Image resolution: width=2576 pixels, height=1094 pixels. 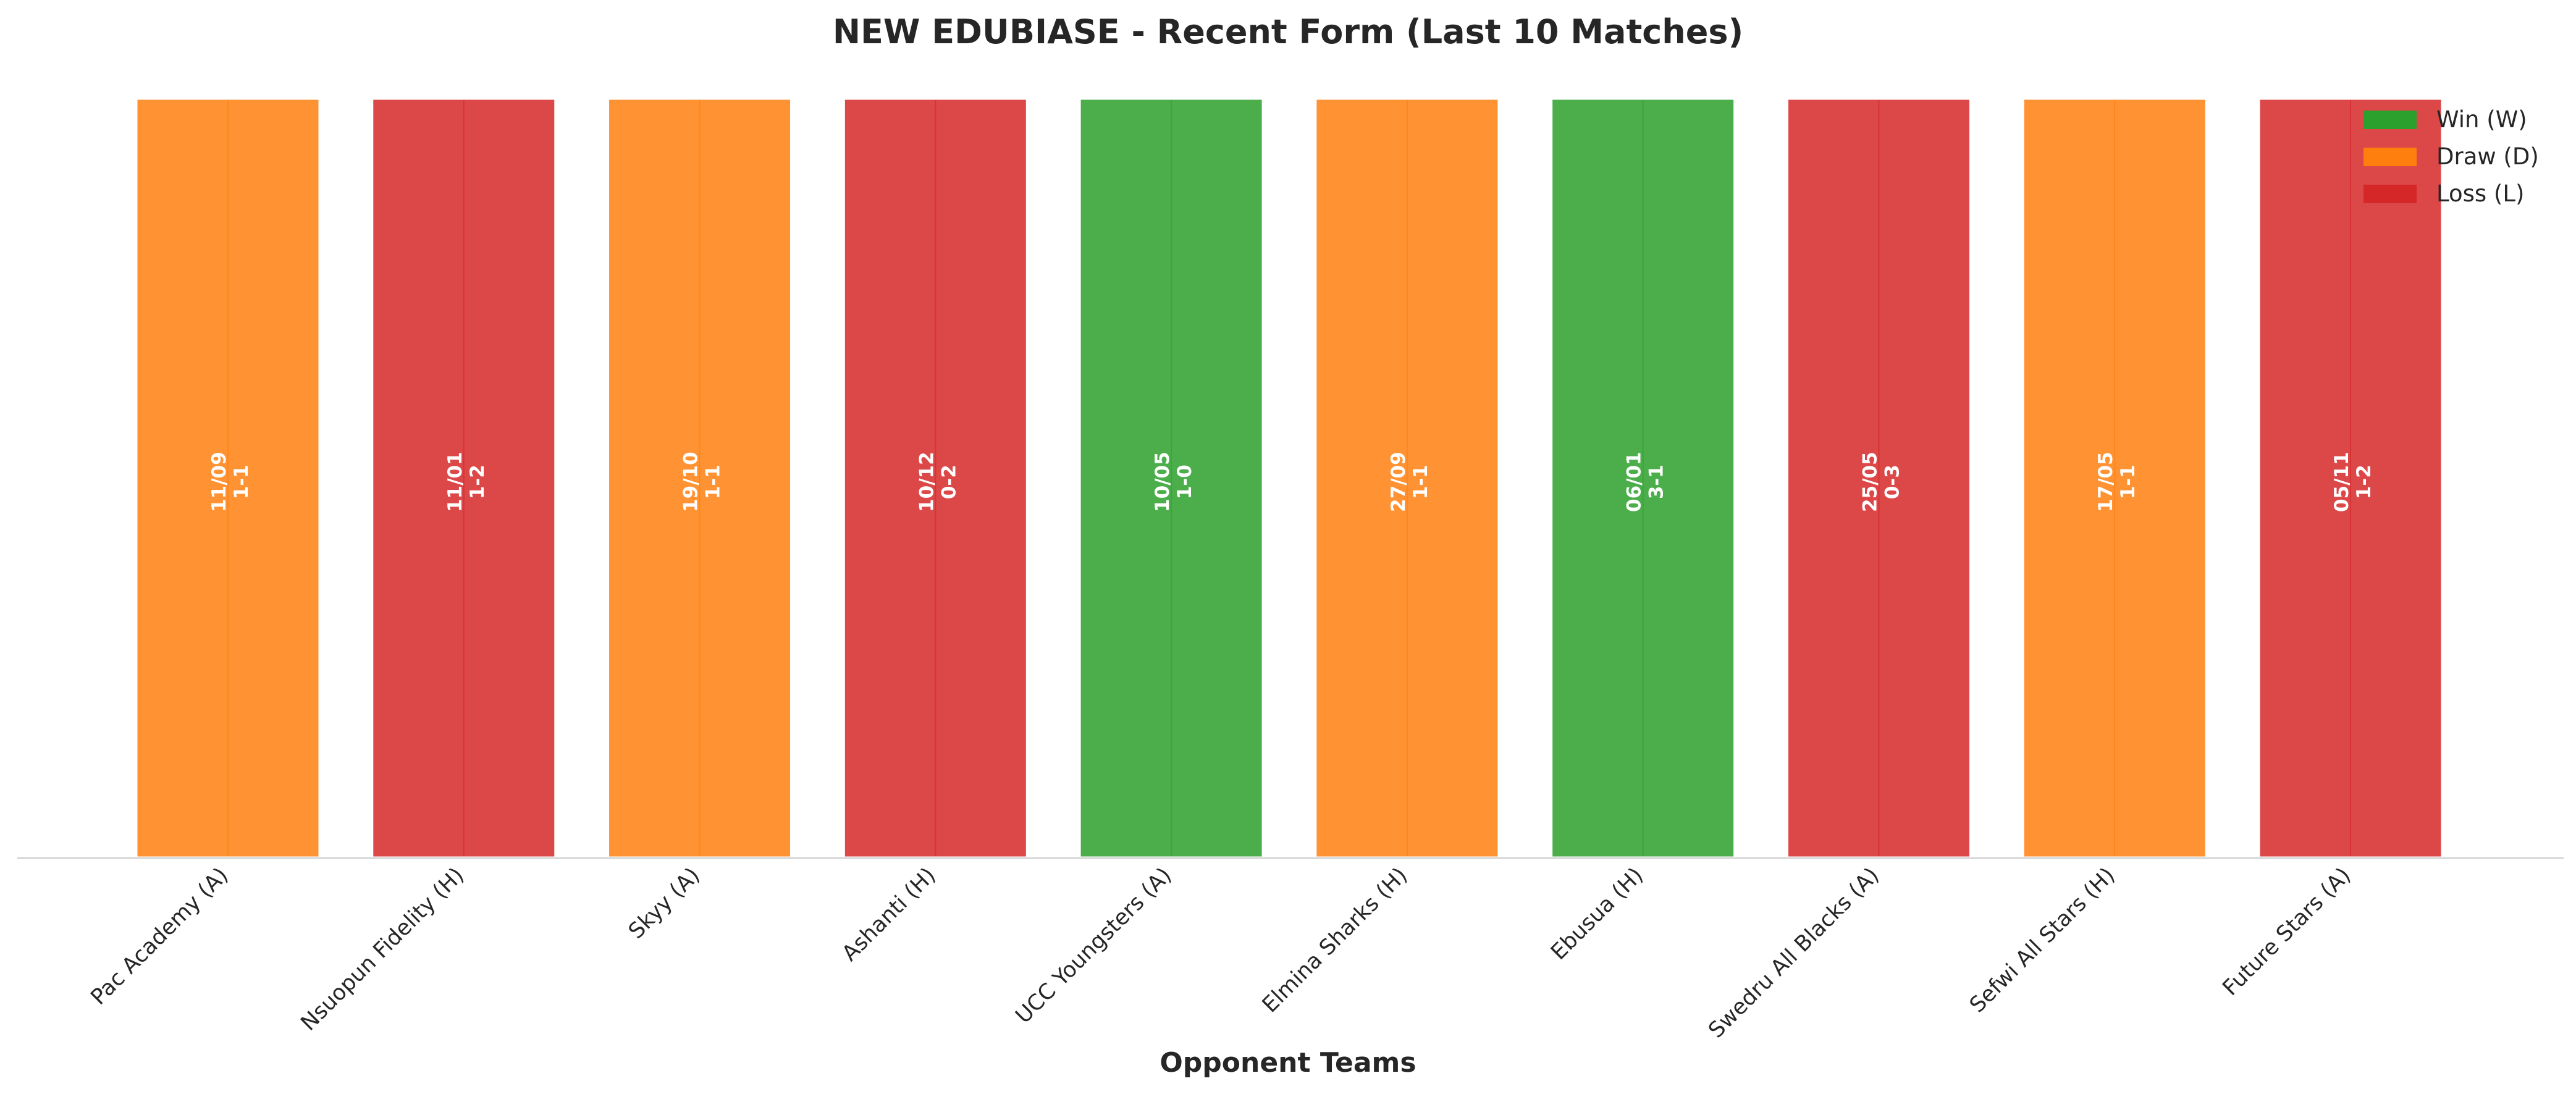 I want to click on bar-label: 25/050-3, so click(x=1881, y=482).